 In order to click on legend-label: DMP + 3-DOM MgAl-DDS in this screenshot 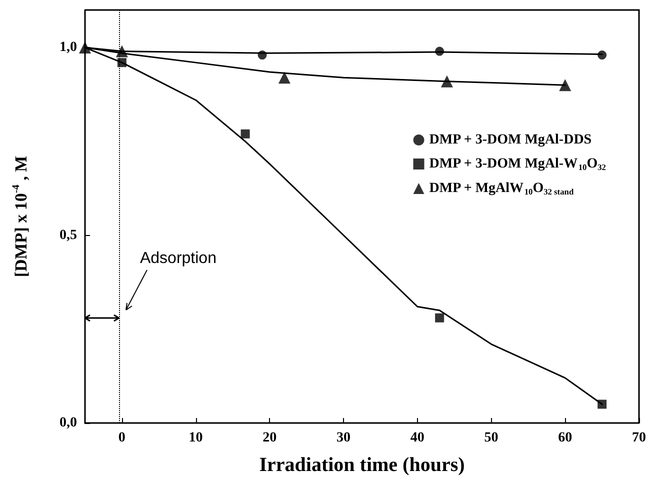, I will do `click(510, 140)`.